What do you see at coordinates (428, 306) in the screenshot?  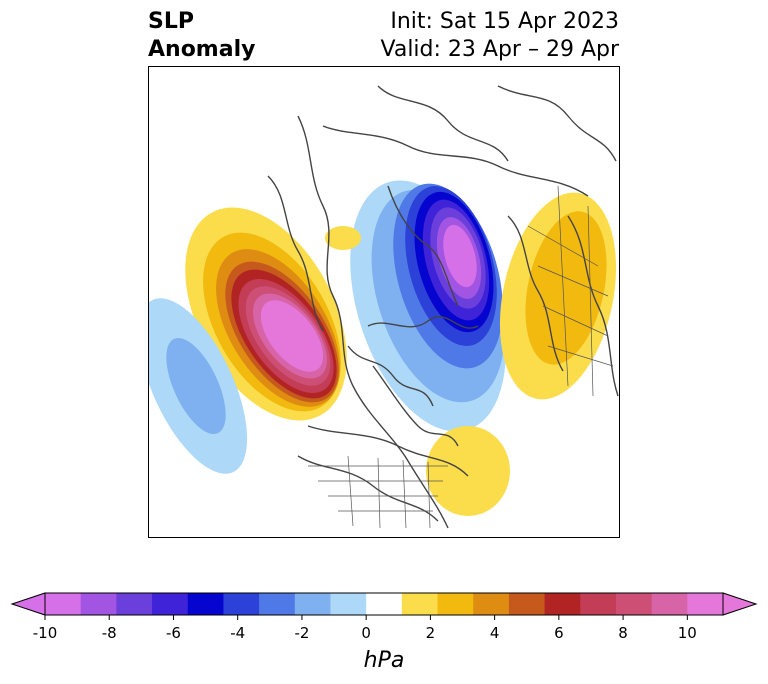 I see `arctic-negative-anomaly` at bounding box center [428, 306].